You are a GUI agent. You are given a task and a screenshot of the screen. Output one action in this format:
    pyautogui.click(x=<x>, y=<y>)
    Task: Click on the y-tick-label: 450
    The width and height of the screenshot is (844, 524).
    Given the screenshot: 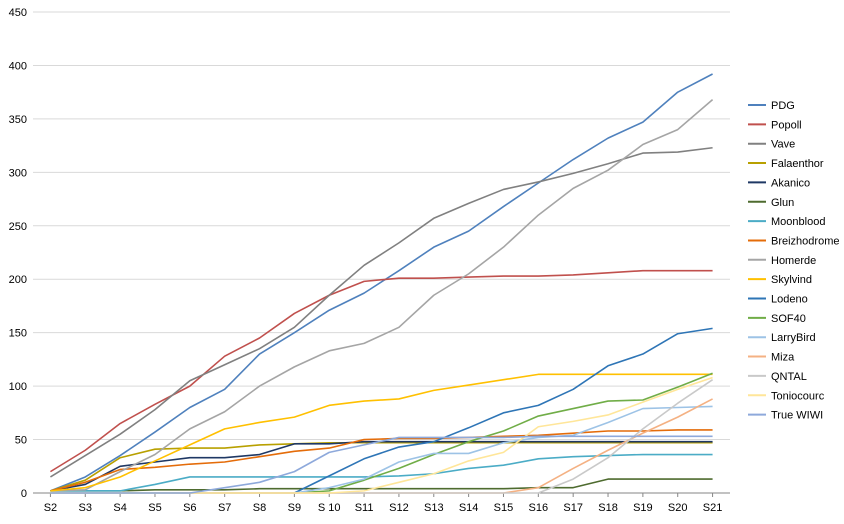 What is the action you would take?
    pyautogui.click(x=18, y=13)
    